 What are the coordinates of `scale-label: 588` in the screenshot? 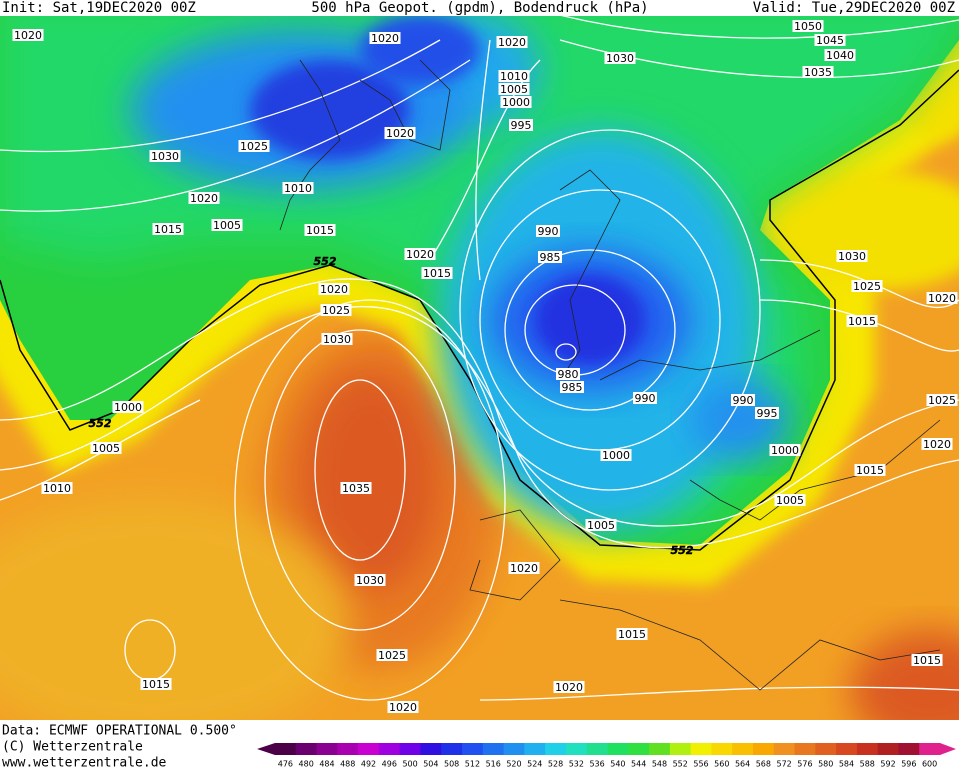 It's located at (867, 764).